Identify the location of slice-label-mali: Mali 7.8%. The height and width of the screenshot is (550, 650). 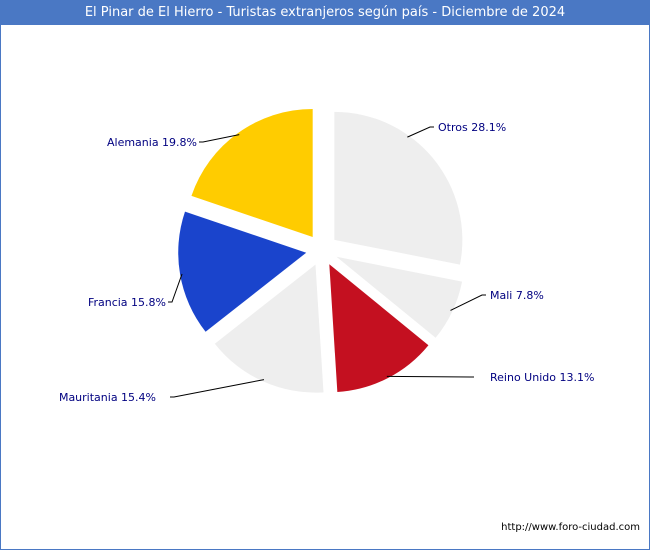
(517, 295).